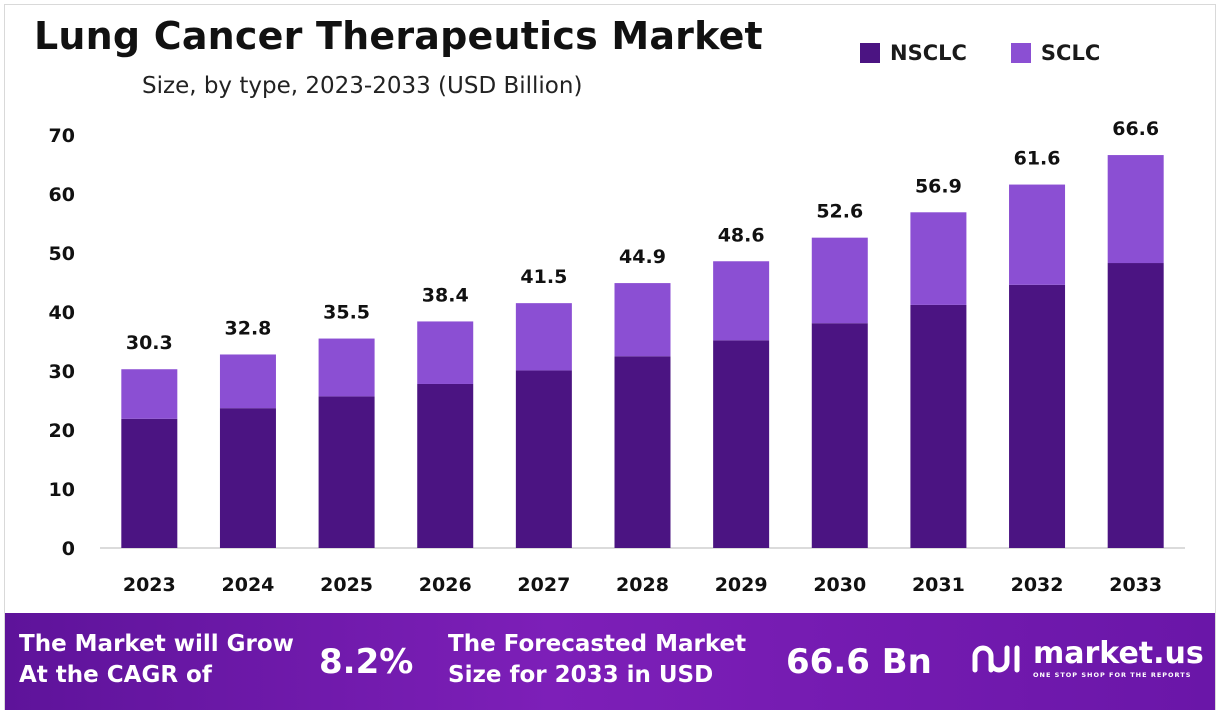  I want to click on legend-item-nsclc: NSCLC, so click(913, 53).